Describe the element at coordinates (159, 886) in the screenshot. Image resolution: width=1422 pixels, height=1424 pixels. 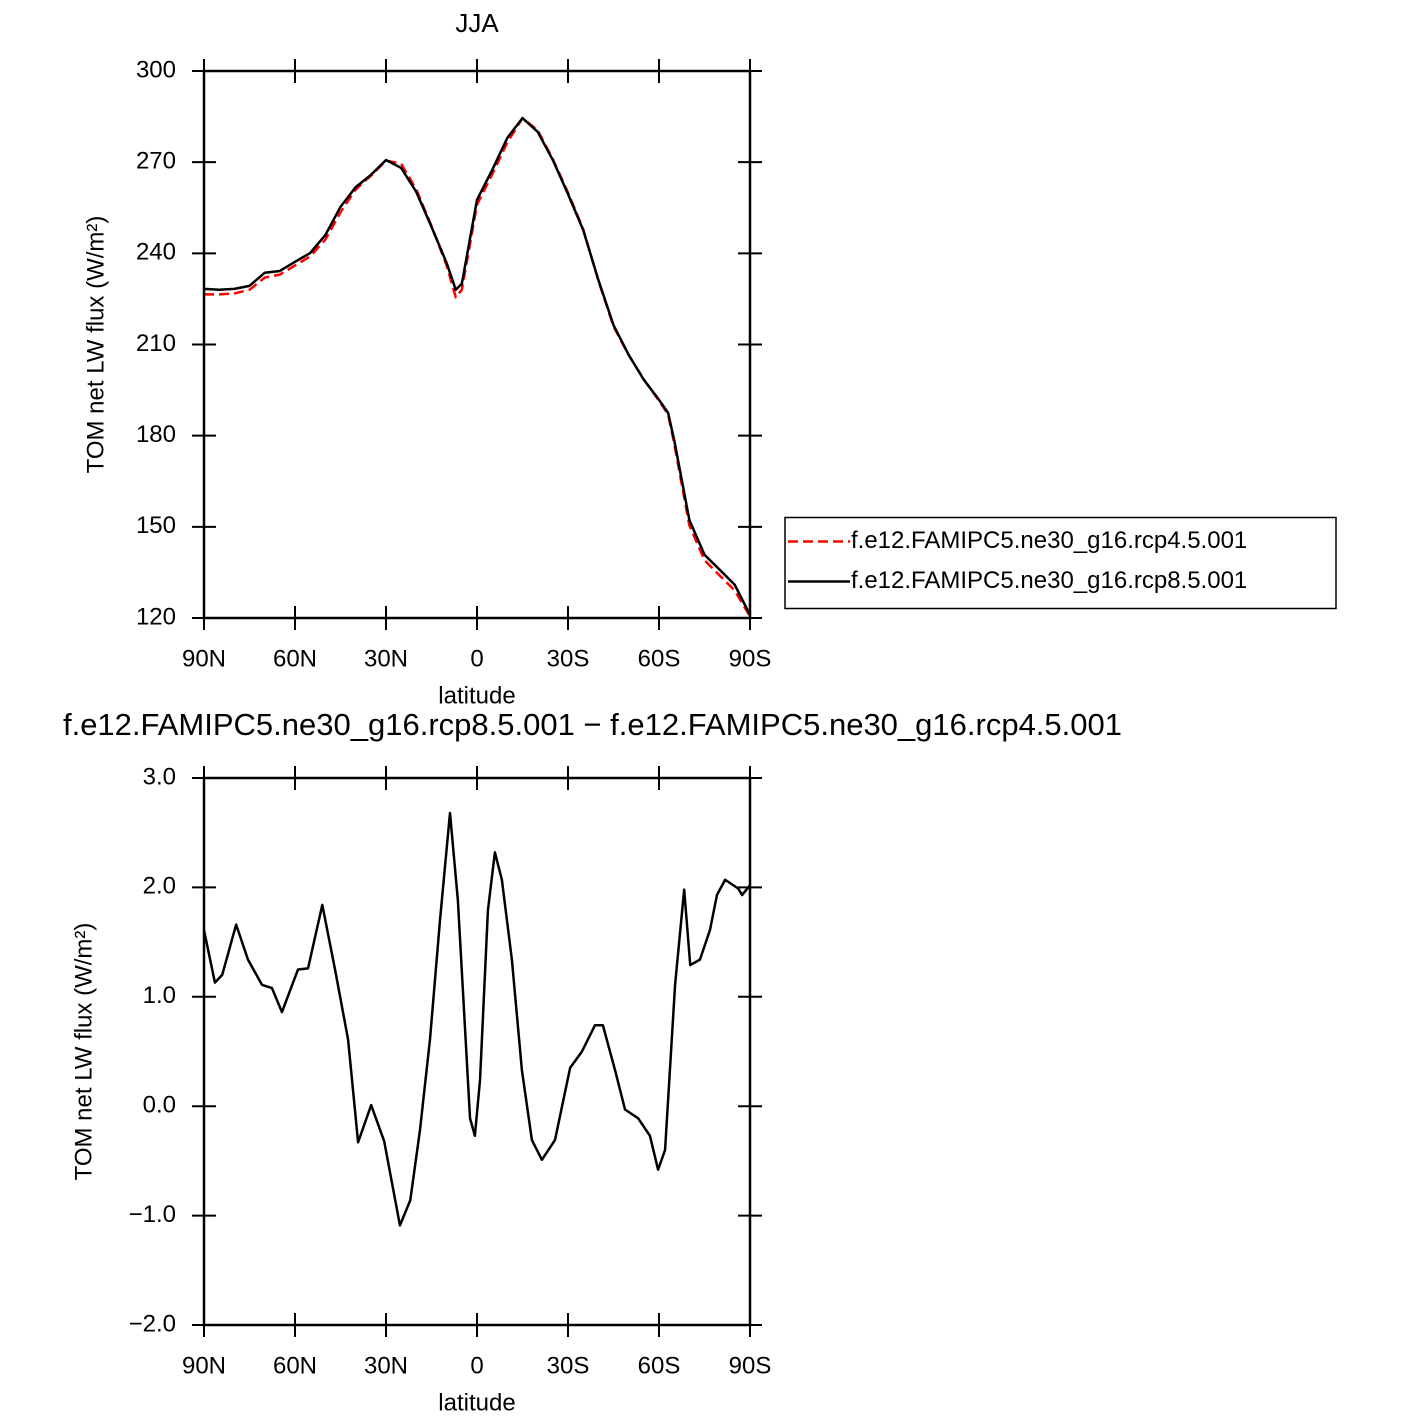
I see `y-tick-label: 2.0` at that location.